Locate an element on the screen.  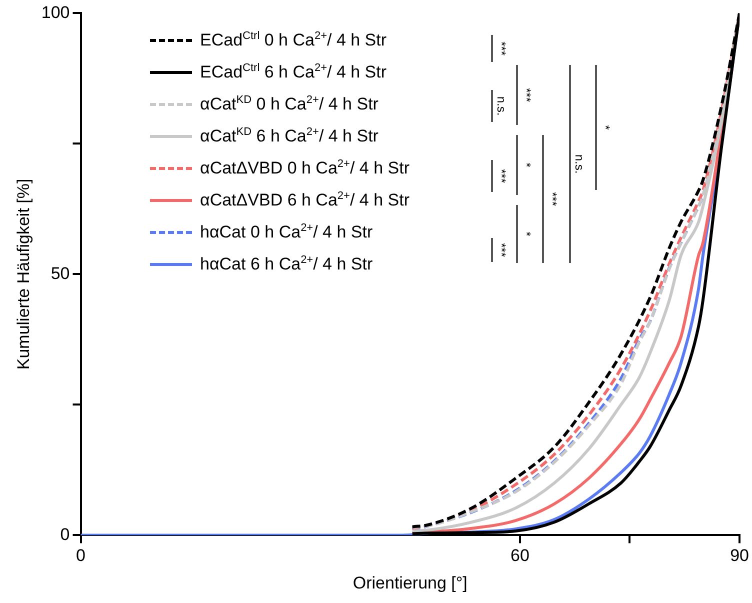
x-tick-label: 90 is located at coordinates (740, 556).